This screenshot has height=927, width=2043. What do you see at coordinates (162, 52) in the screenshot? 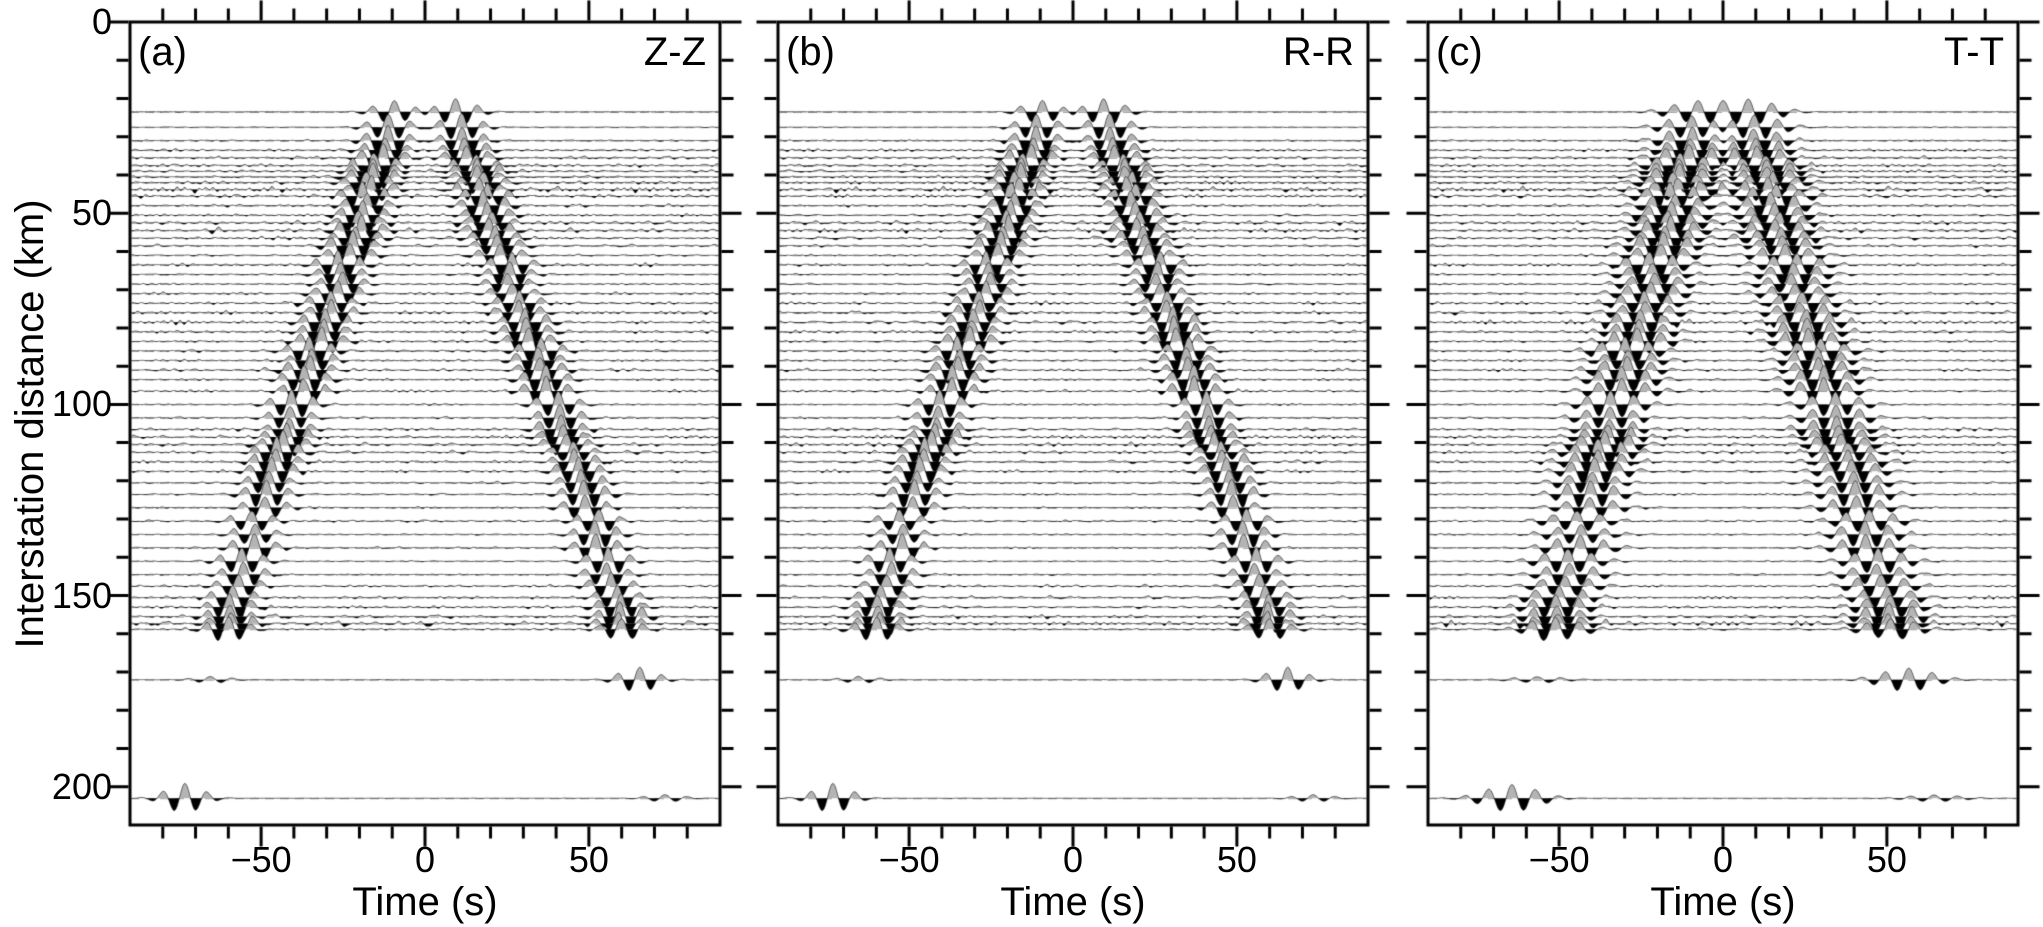
I see `panel-letter-a: (a)` at bounding box center [162, 52].